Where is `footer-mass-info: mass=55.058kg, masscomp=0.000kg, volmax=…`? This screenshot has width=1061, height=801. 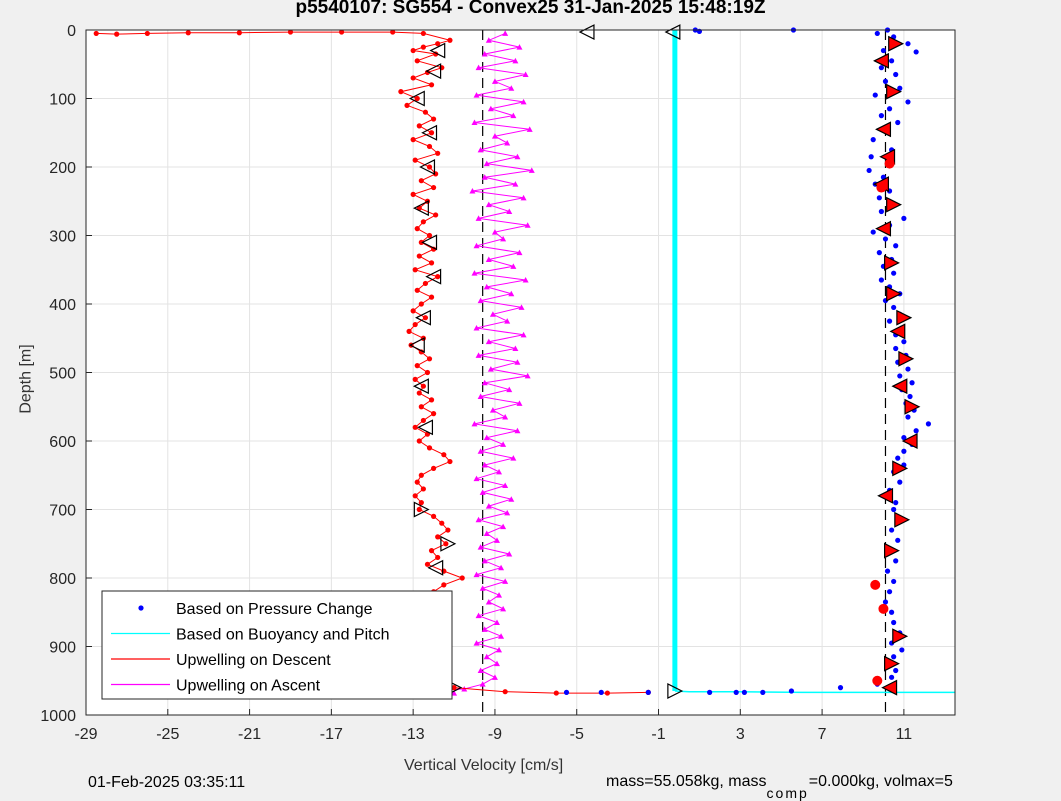 footer-mass-info: mass=55.058kg, masscomp=0.000kg, volmax=… is located at coordinates (779, 787).